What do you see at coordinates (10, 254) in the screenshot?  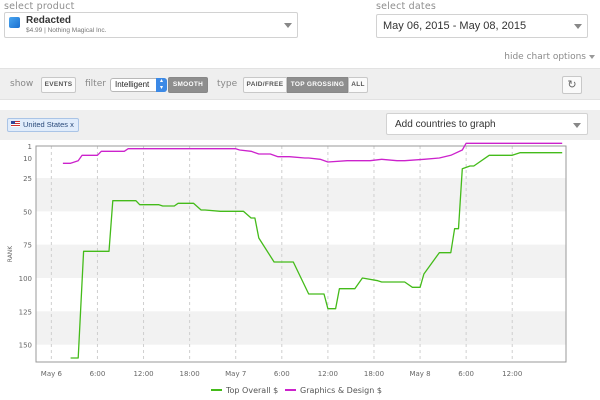 I see `y-axis-label: RANK` at bounding box center [10, 254].